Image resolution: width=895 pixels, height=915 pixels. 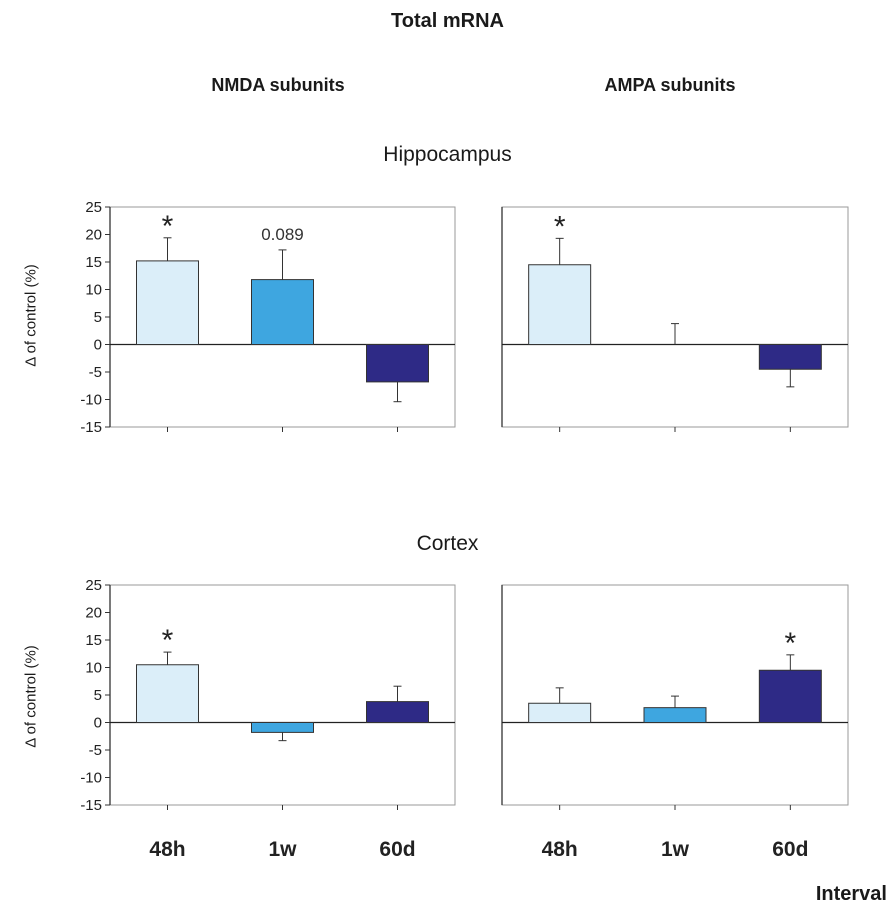 I want to click on column-title-ampa: AMPA subunits, so click(x=670, y=85).